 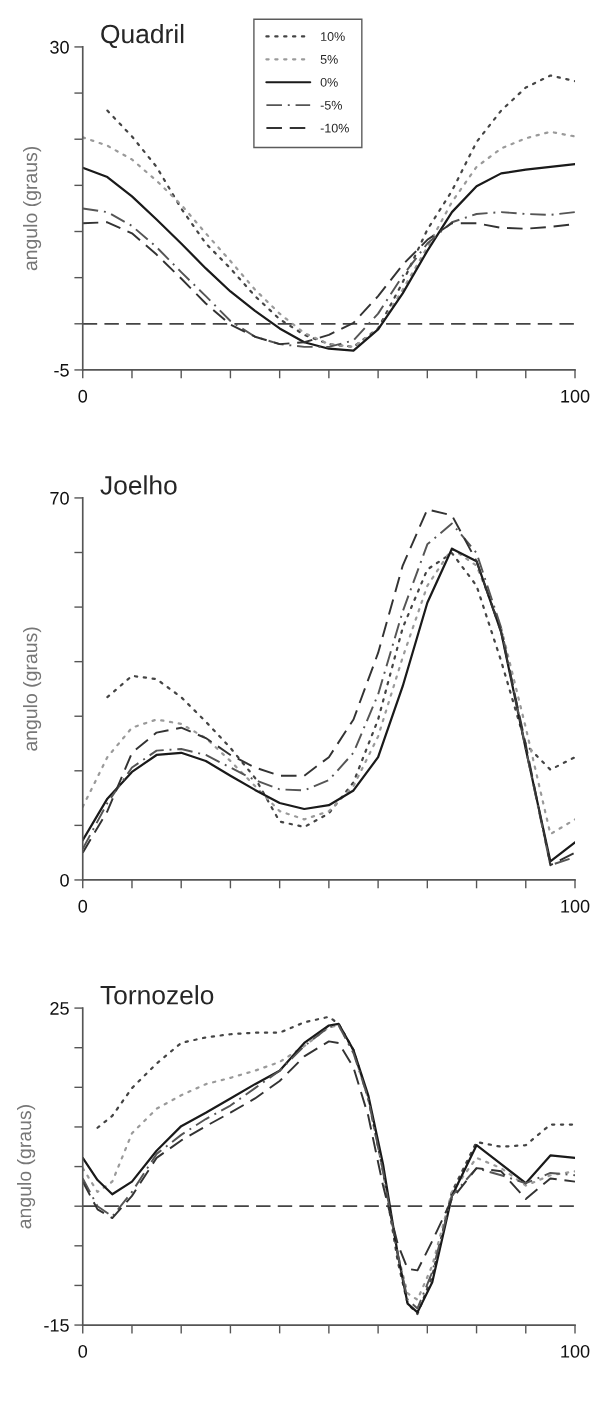 What do you see at coordinates (329, 82) in the screenshot?
I see `legend-label: 0%` at bounding box center [329, 82].